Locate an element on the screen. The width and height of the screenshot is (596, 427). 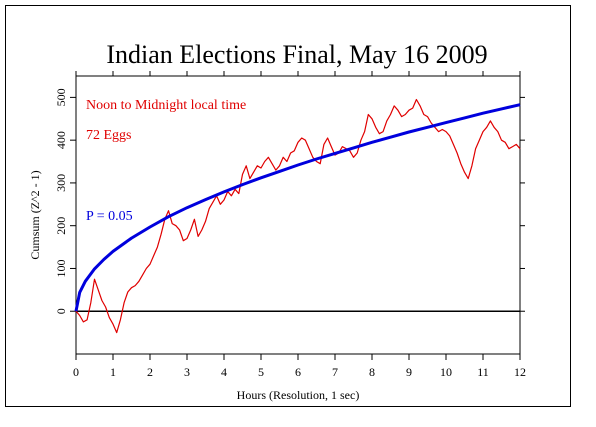
x-tick-label: 9 is located at coordinates (409, 372).